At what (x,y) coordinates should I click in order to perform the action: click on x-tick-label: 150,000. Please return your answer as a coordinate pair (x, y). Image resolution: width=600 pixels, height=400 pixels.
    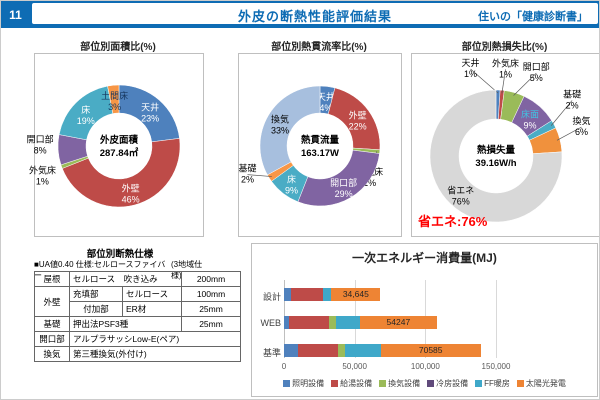
    Looking at the image, I should click on (496, 366).